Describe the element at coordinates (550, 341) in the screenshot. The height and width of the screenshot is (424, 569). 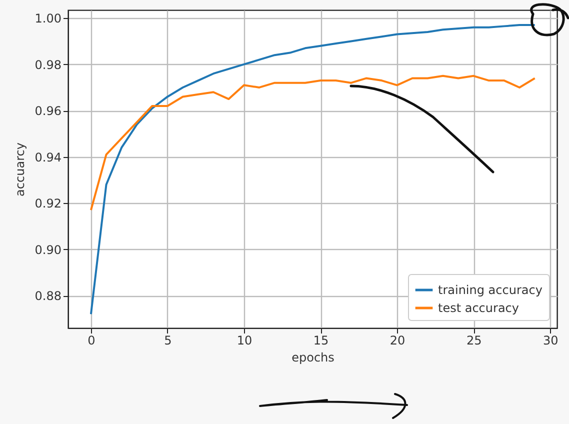
I see `x-tick-label: 30` at that location.